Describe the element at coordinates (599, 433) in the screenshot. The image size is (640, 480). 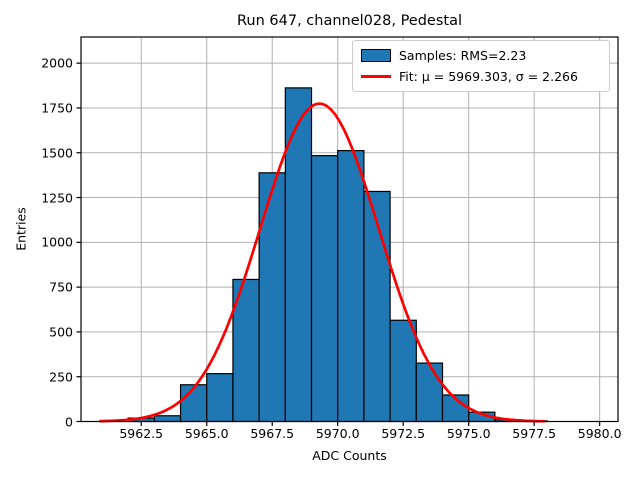
I see `x-tick-label: 5980.0` at that location.